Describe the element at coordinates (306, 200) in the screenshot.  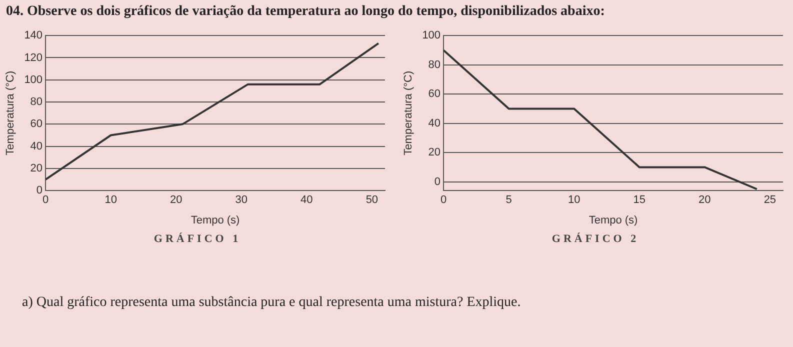
I see `x-tick-label: 40` at that location.